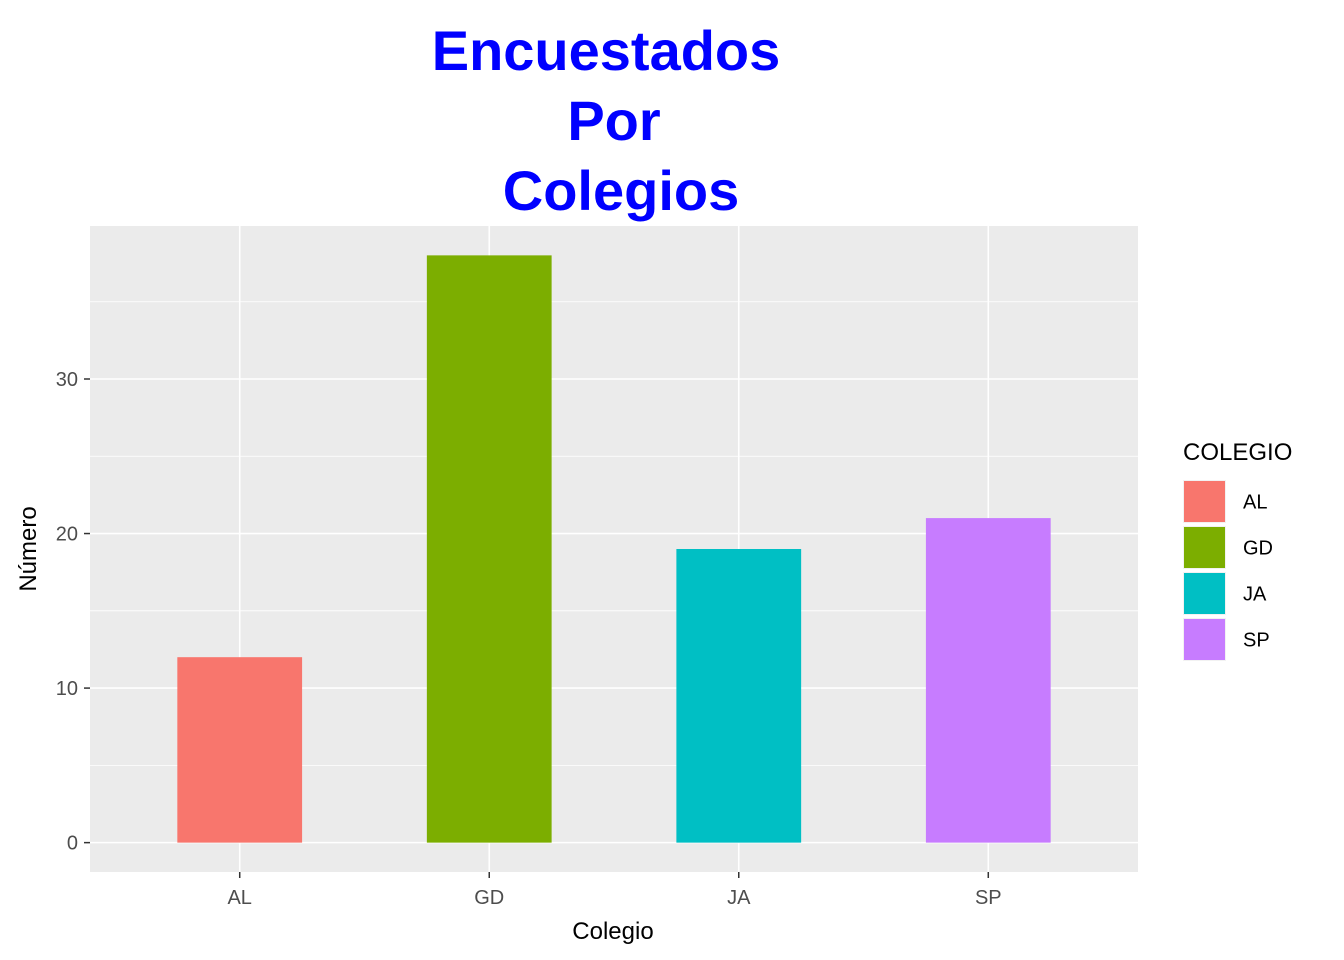 The width and height of the screenshot is (1344, 960). I want to click on x-axis: AL GD JA SP, so click(614, 890).